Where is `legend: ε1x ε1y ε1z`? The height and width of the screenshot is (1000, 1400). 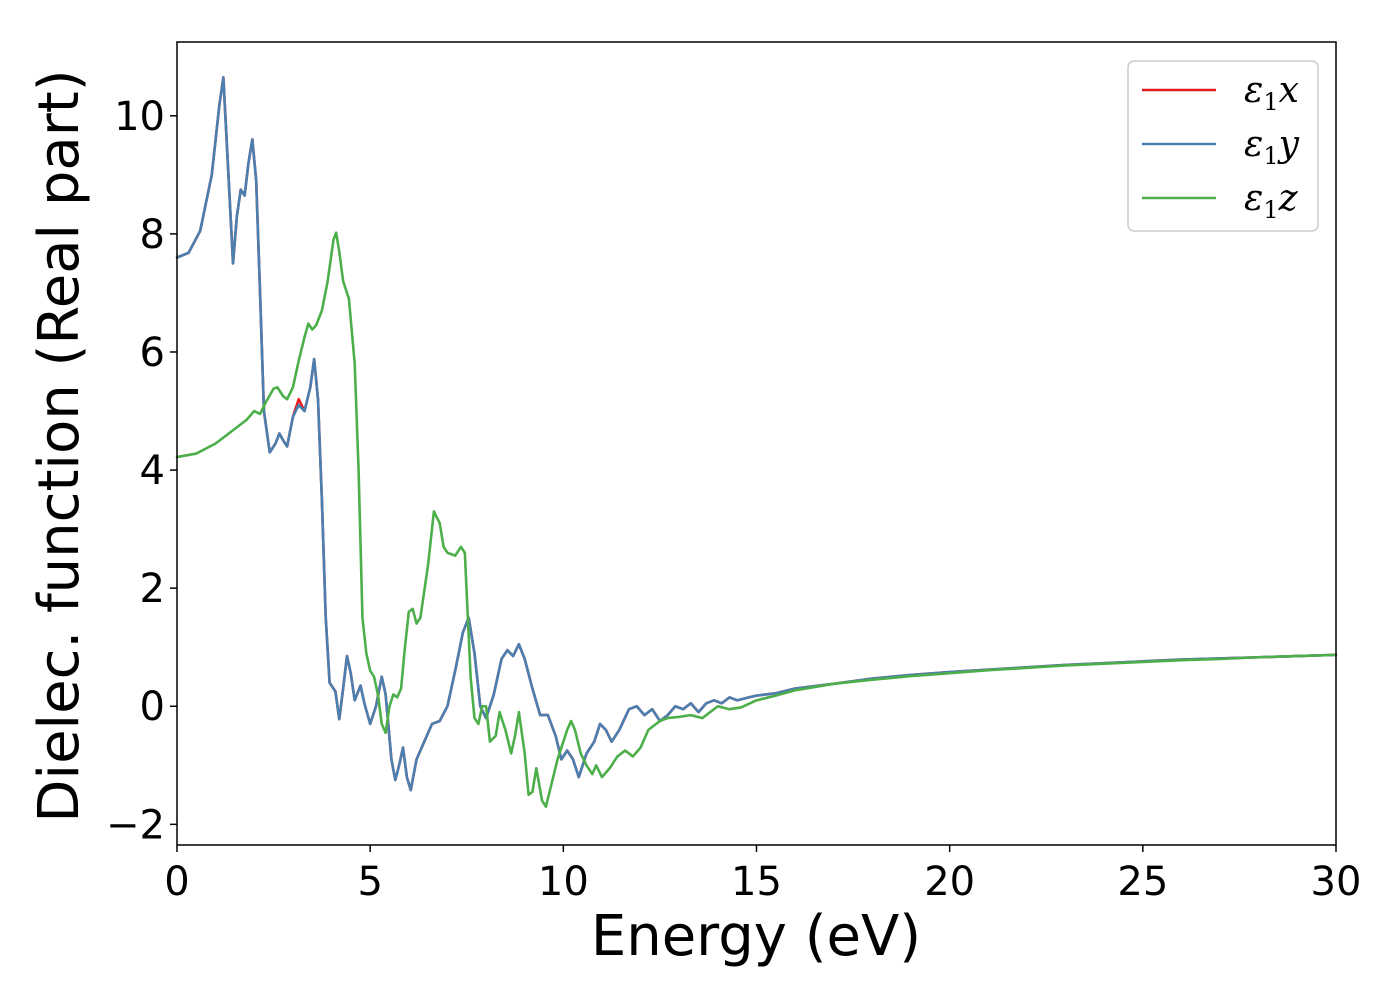
legend: ε1x ε1y ε1z is located at coordinates (1223, 146).